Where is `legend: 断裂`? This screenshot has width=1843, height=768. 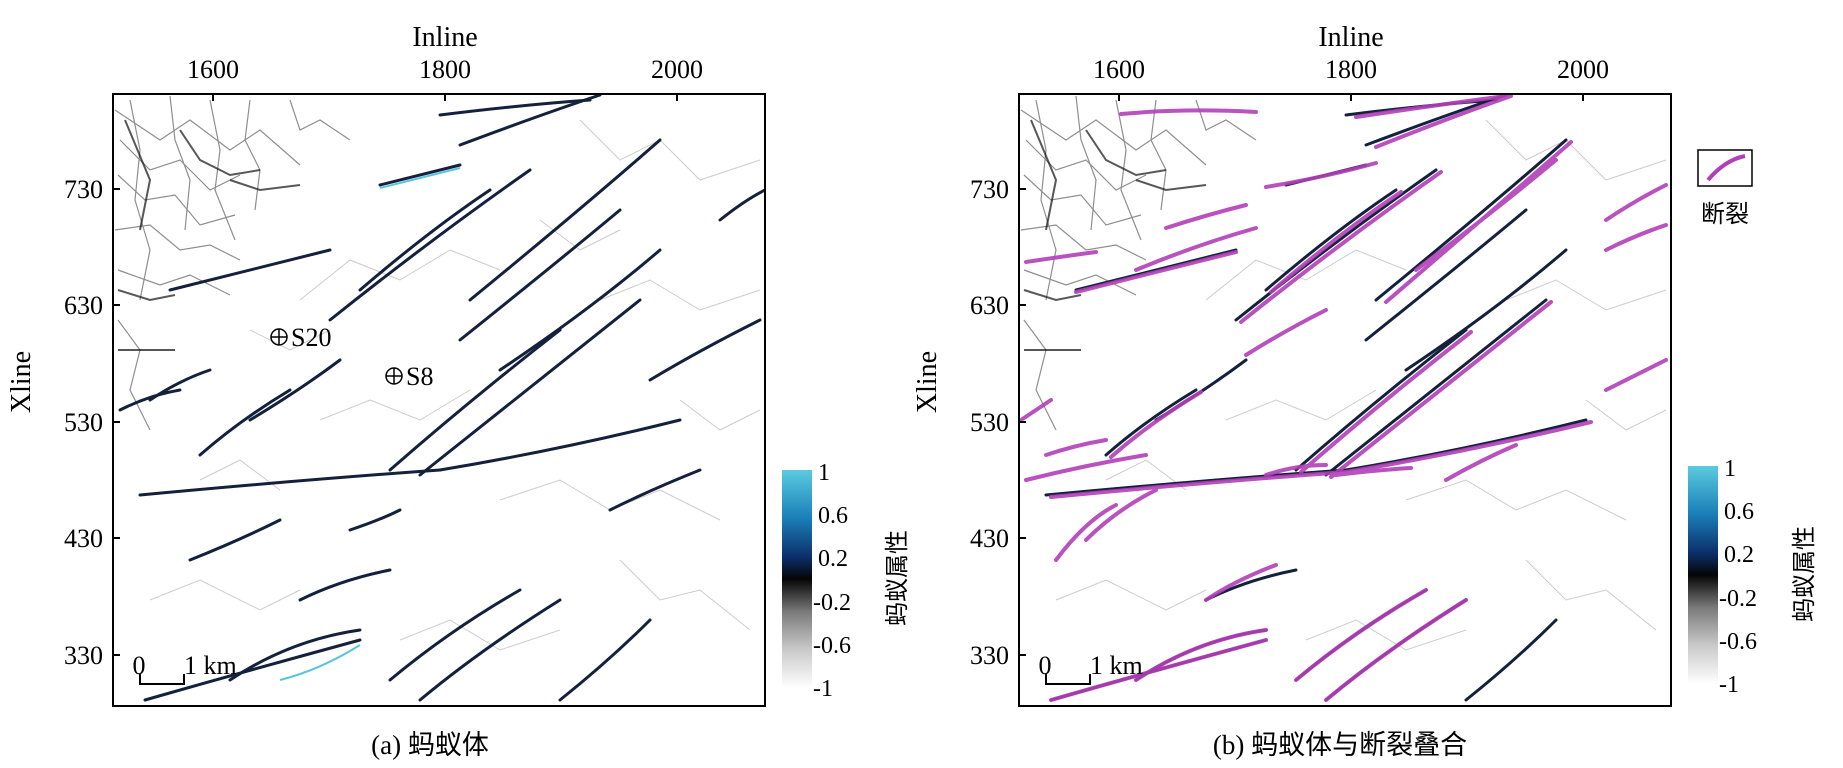
legend: 断裂 is located at coordinates (1725, 188).